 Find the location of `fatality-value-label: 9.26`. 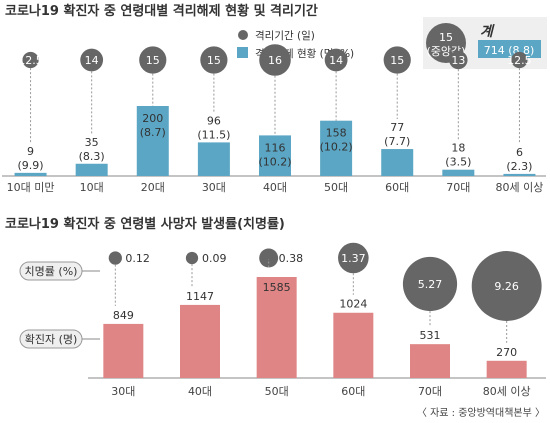

fatality-value-label: 9.26 is located at coordinates (506, 286).